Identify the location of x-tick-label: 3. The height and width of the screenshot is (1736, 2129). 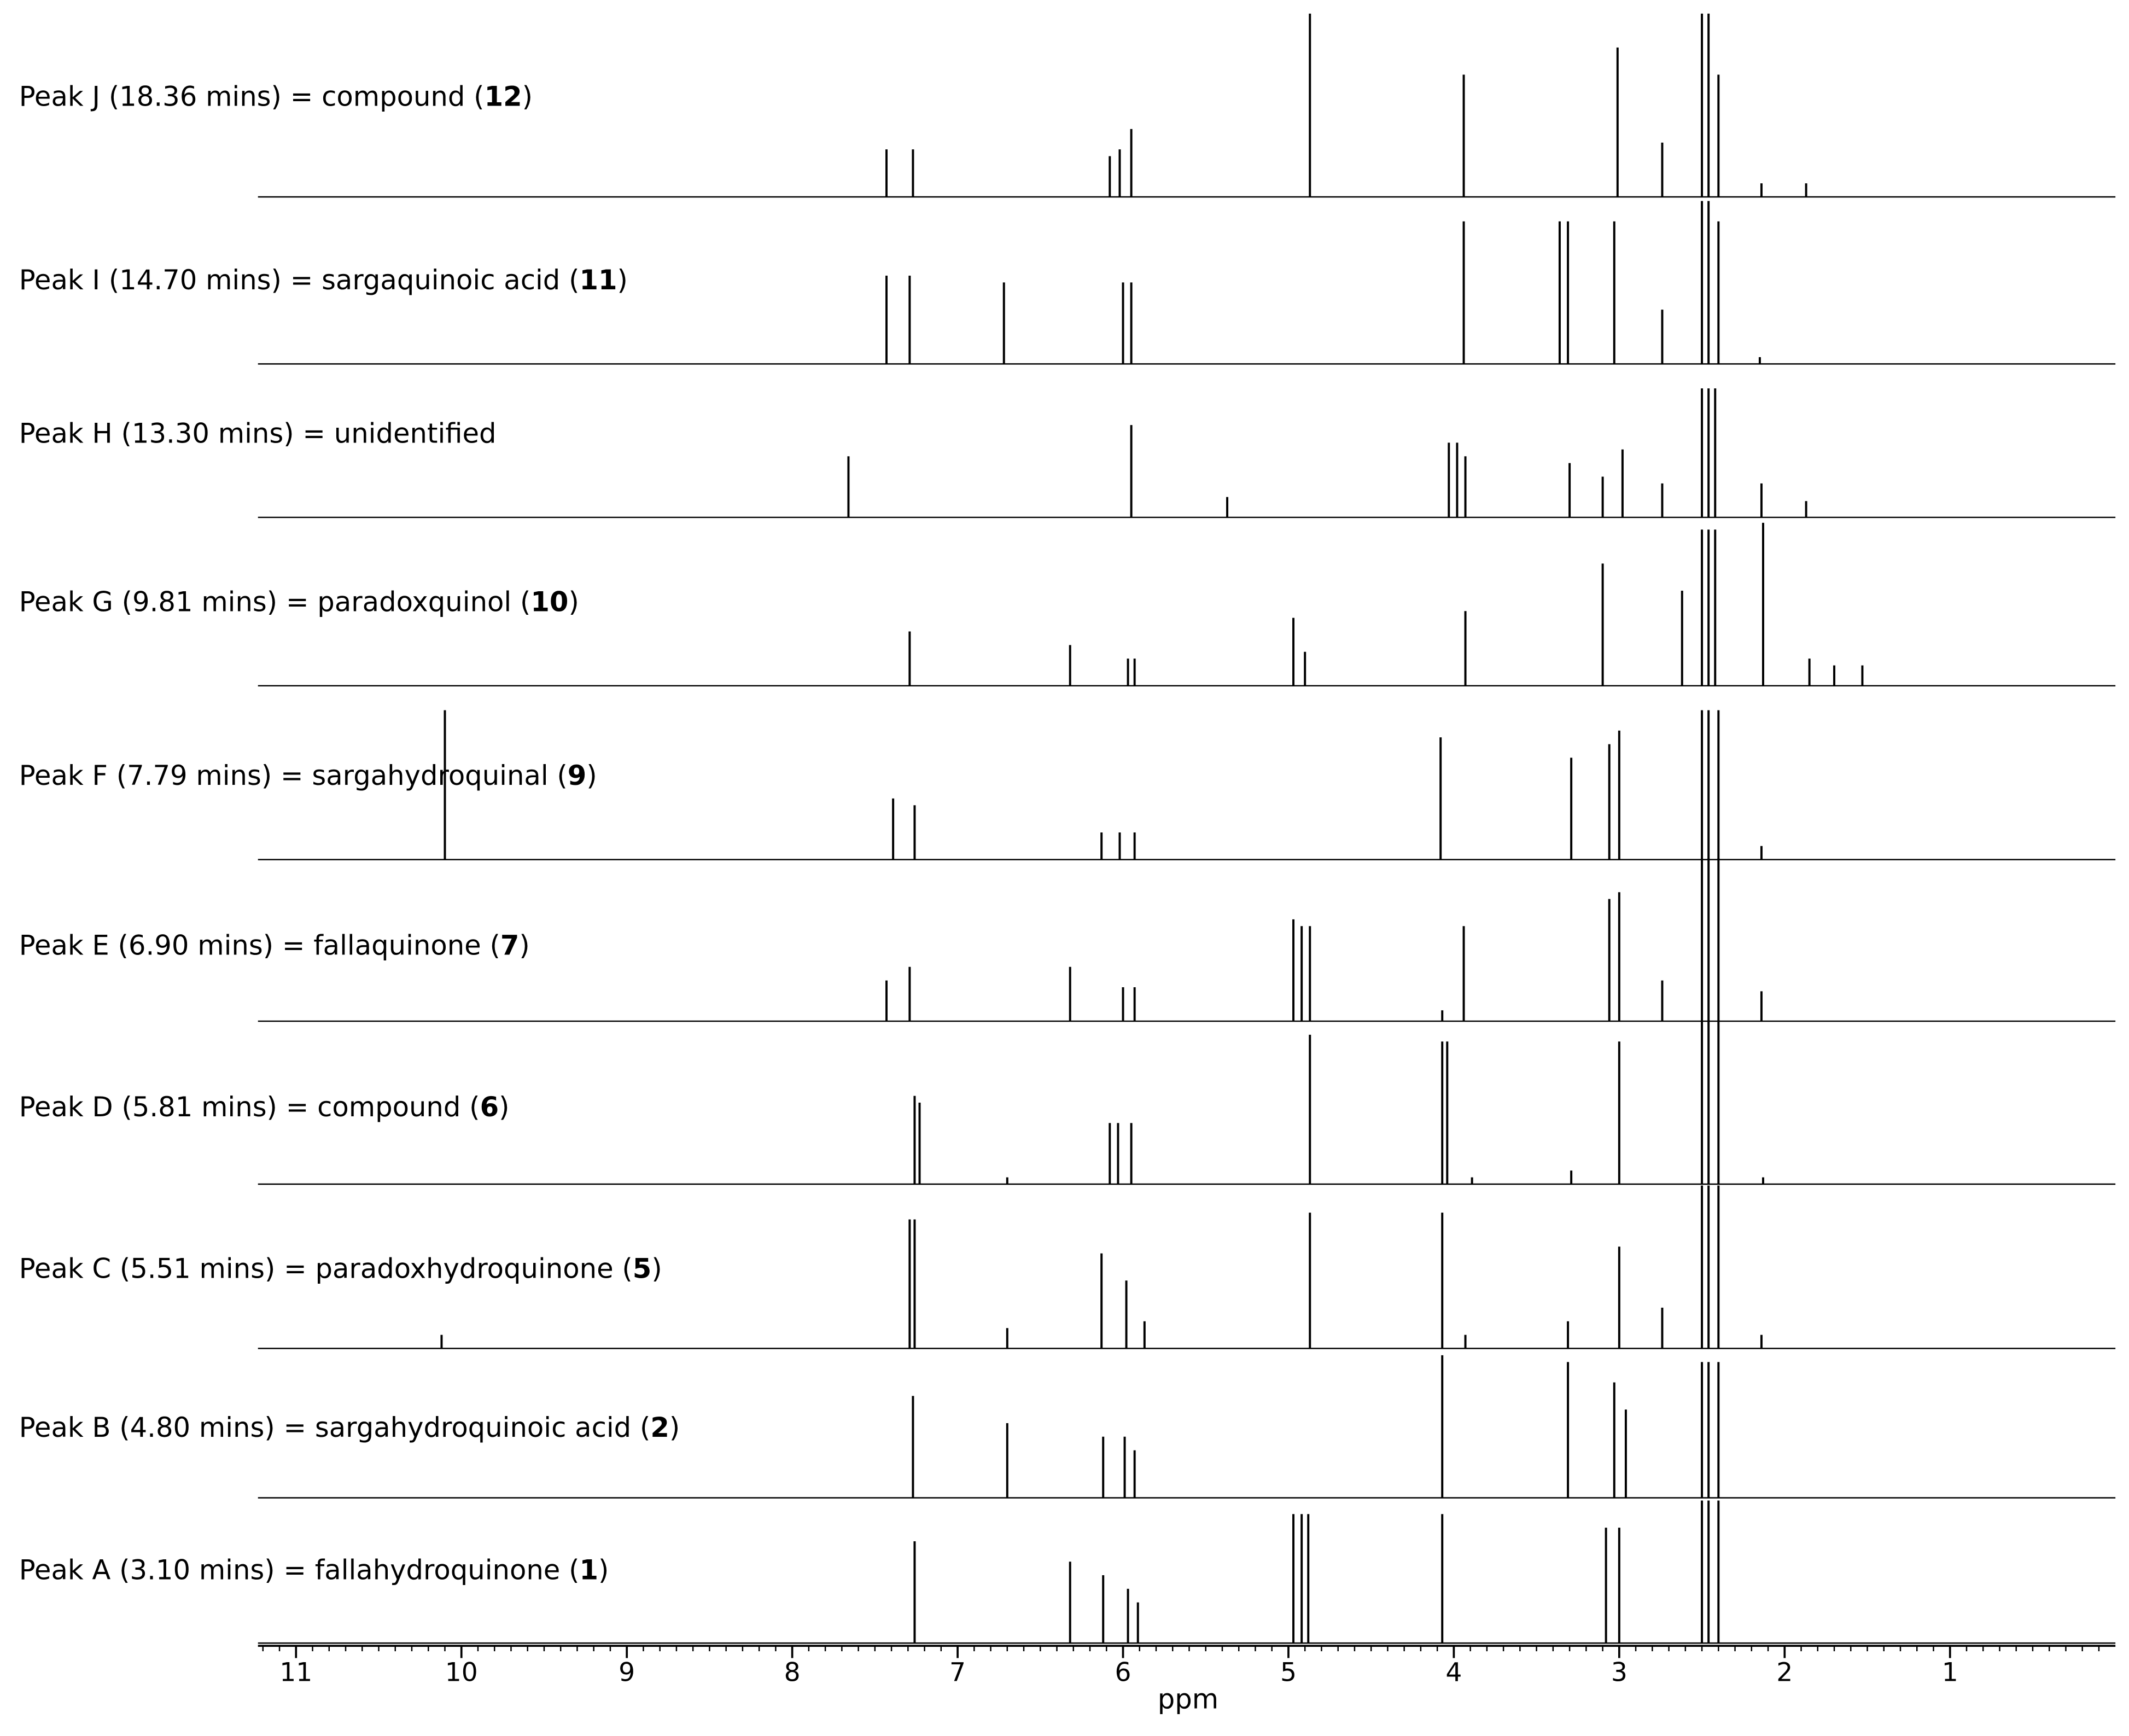
(1619, 1673).